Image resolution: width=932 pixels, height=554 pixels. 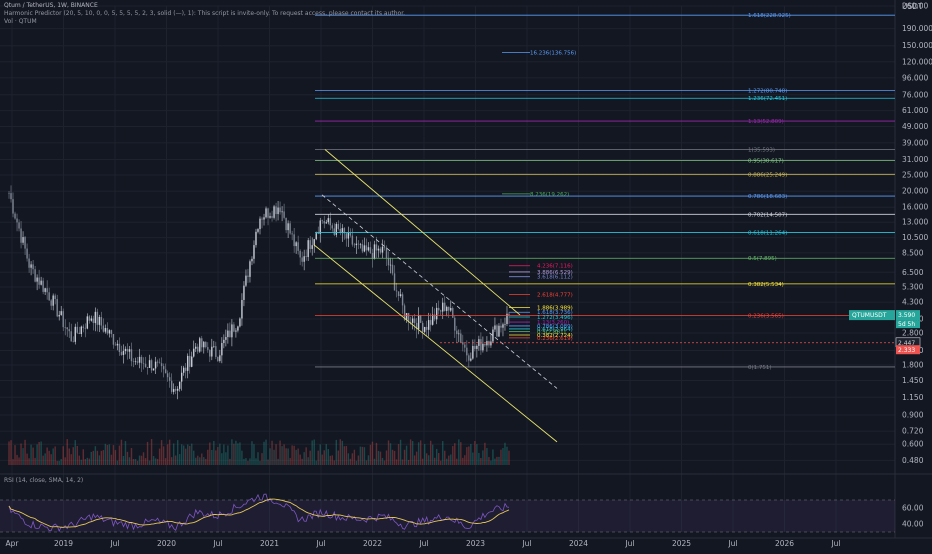 I want to click on fib-level-label: 0(1.751), so click(x=760, y=368).